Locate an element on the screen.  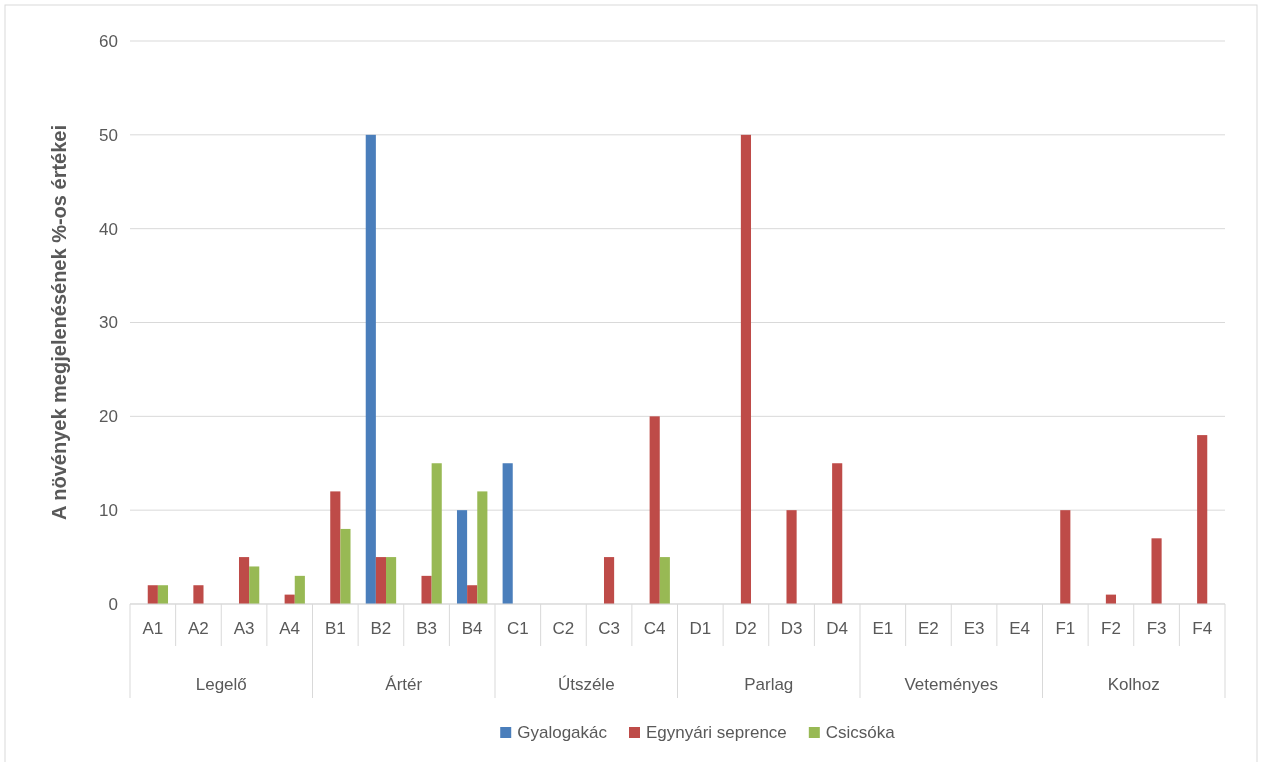
y-tick-label: 40 is located at coordinates (108, 229).